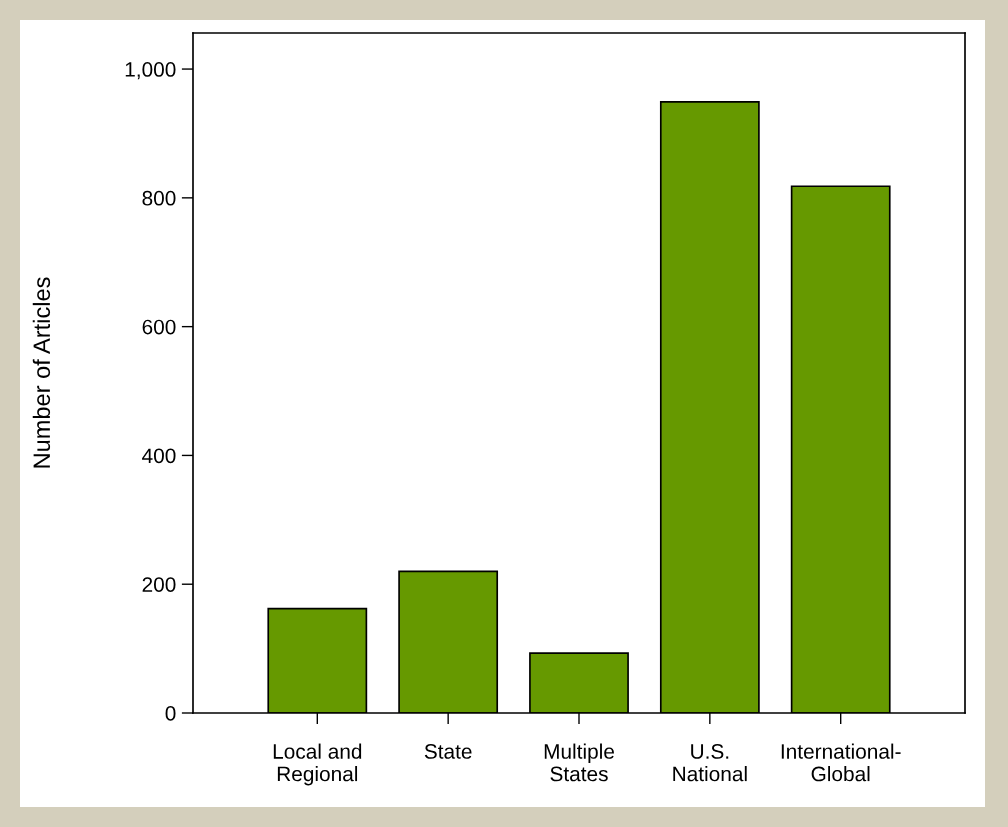 The image size is (1008, 827). I want to click on x-tick-label: Local and Regional, so click(317, 764).